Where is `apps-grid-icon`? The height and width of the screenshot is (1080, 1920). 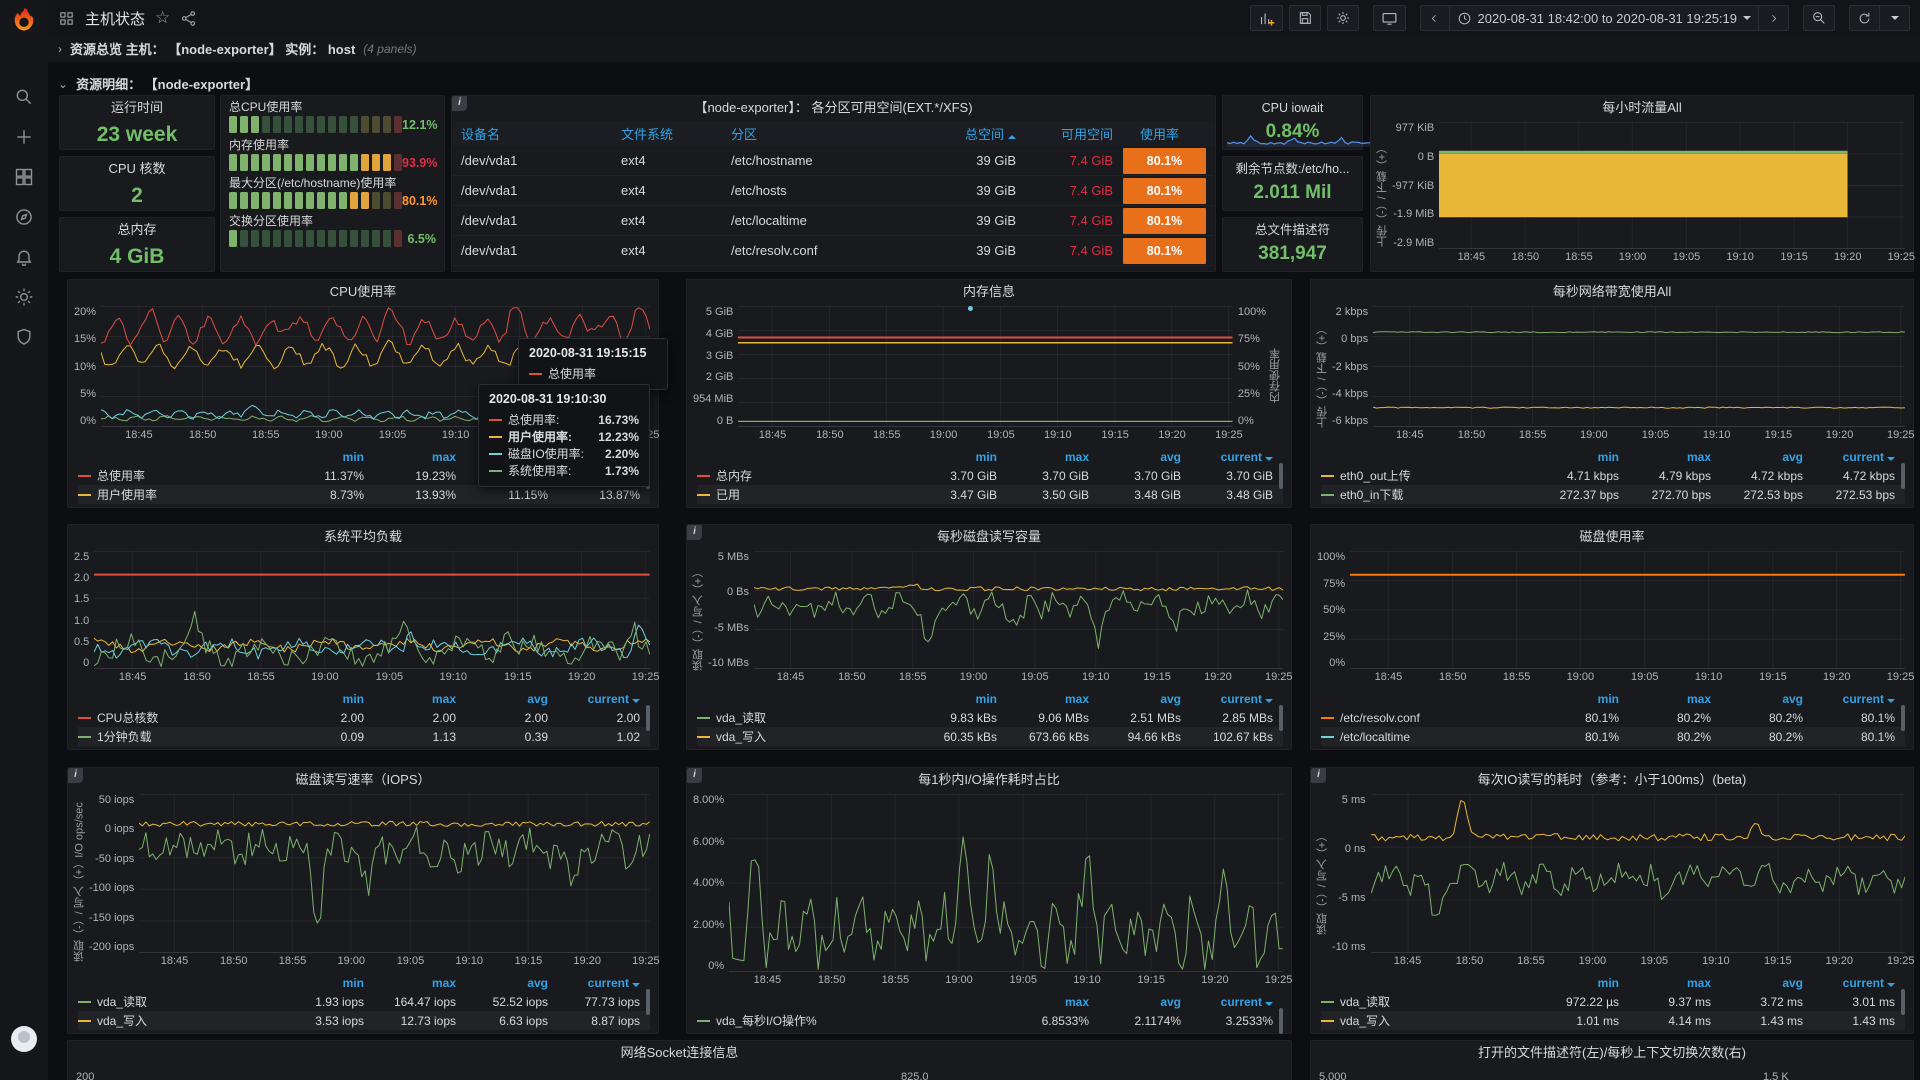
apps-grid-icon is located at coordinates (66, 18).